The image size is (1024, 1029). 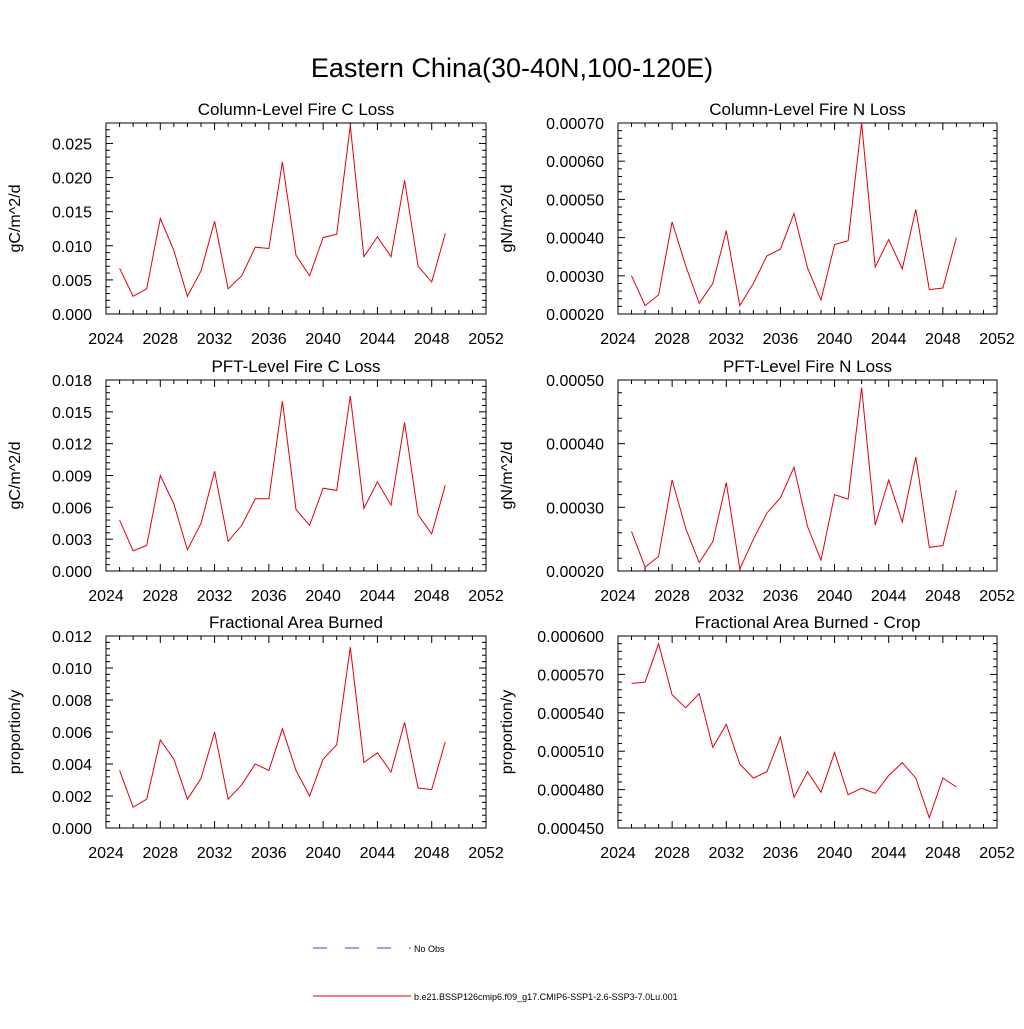 What do you see at coordinates (72, 765) in the screenshot?
I see `y-tick-label: 0.004` at bounding box center [72, 765].